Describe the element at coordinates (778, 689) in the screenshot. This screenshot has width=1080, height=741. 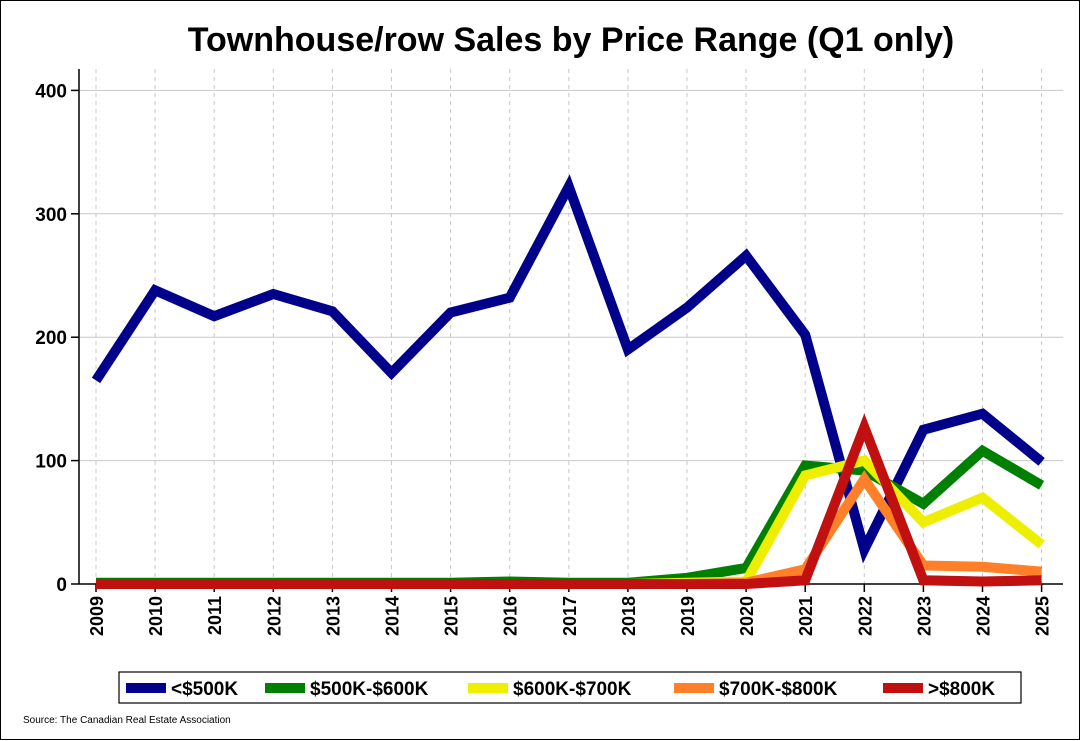
I see `legend-label: $700K-$800K` at that location.